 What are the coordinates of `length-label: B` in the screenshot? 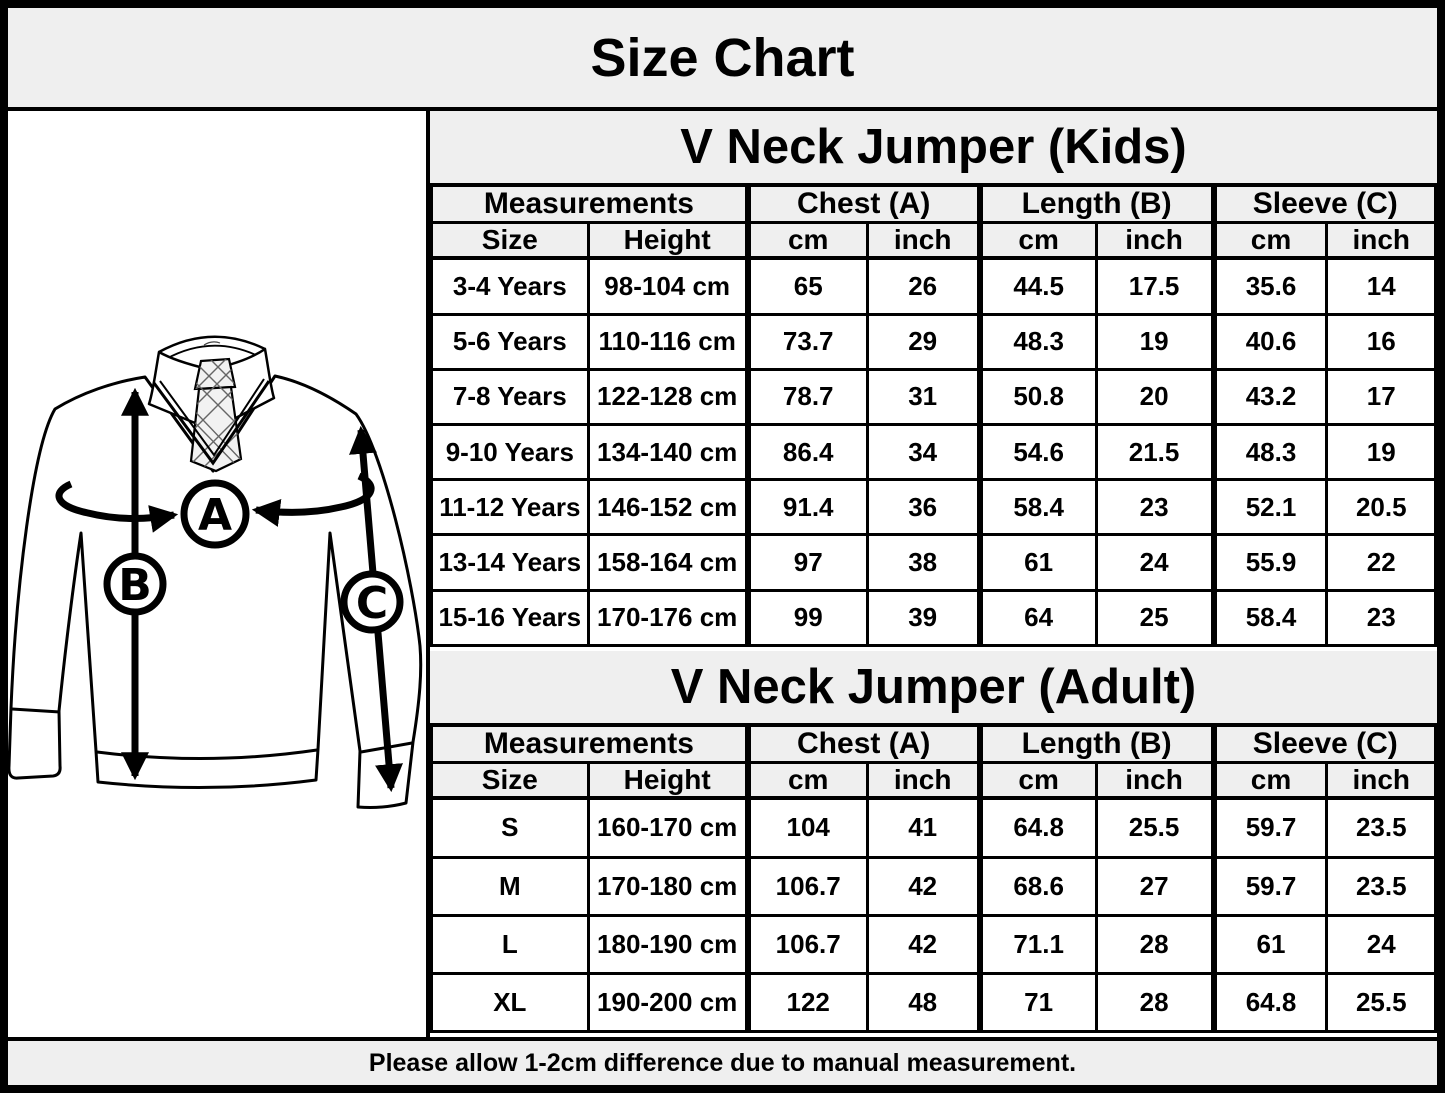 It's located at (135, 585).